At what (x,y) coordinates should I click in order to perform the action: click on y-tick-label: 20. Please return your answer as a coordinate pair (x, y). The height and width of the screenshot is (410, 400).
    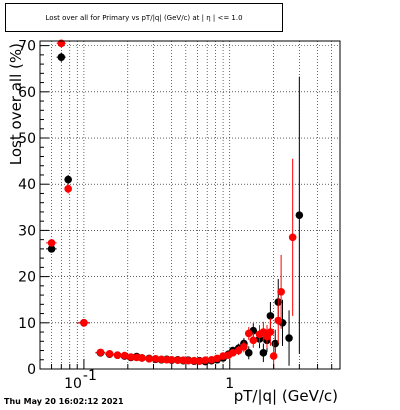
    Looking at the image, I should click on (27, 278).